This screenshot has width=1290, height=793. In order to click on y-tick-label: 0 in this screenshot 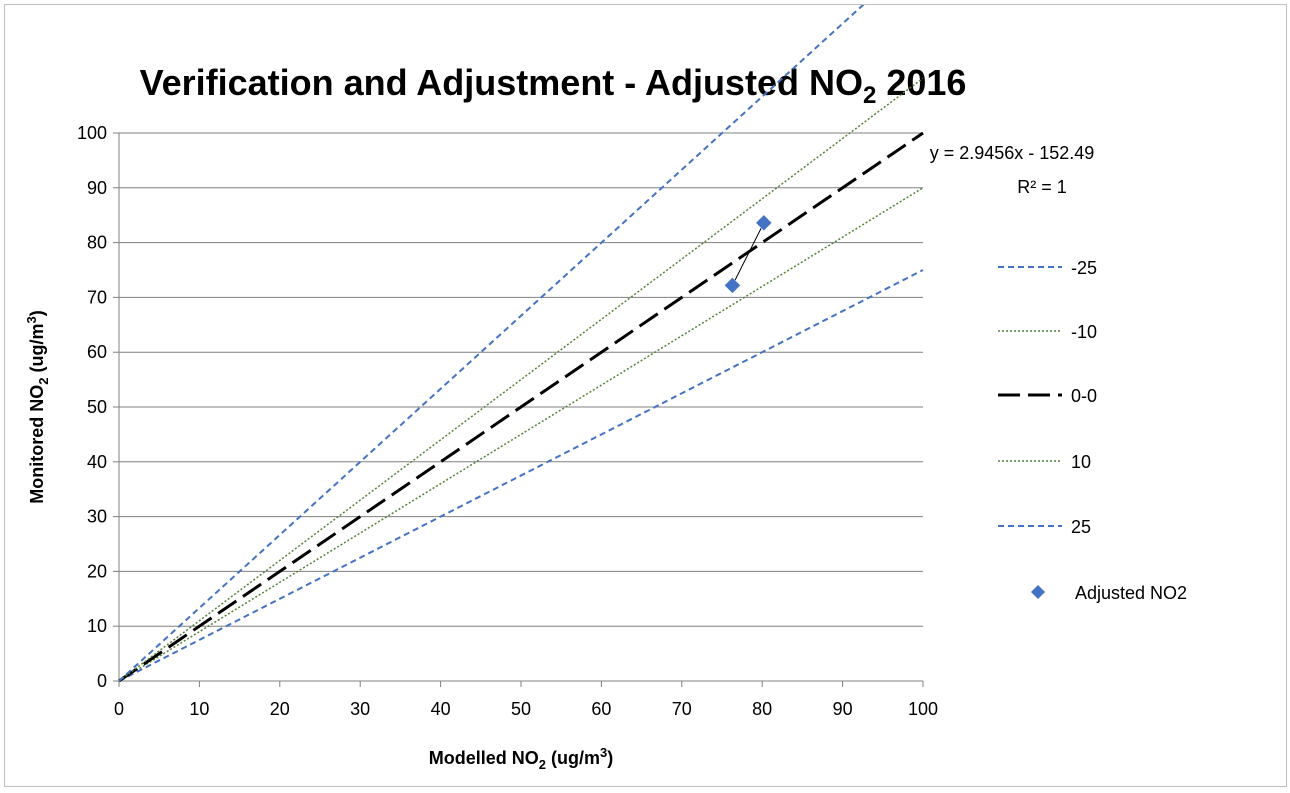, I will do `click(102, 681)`.